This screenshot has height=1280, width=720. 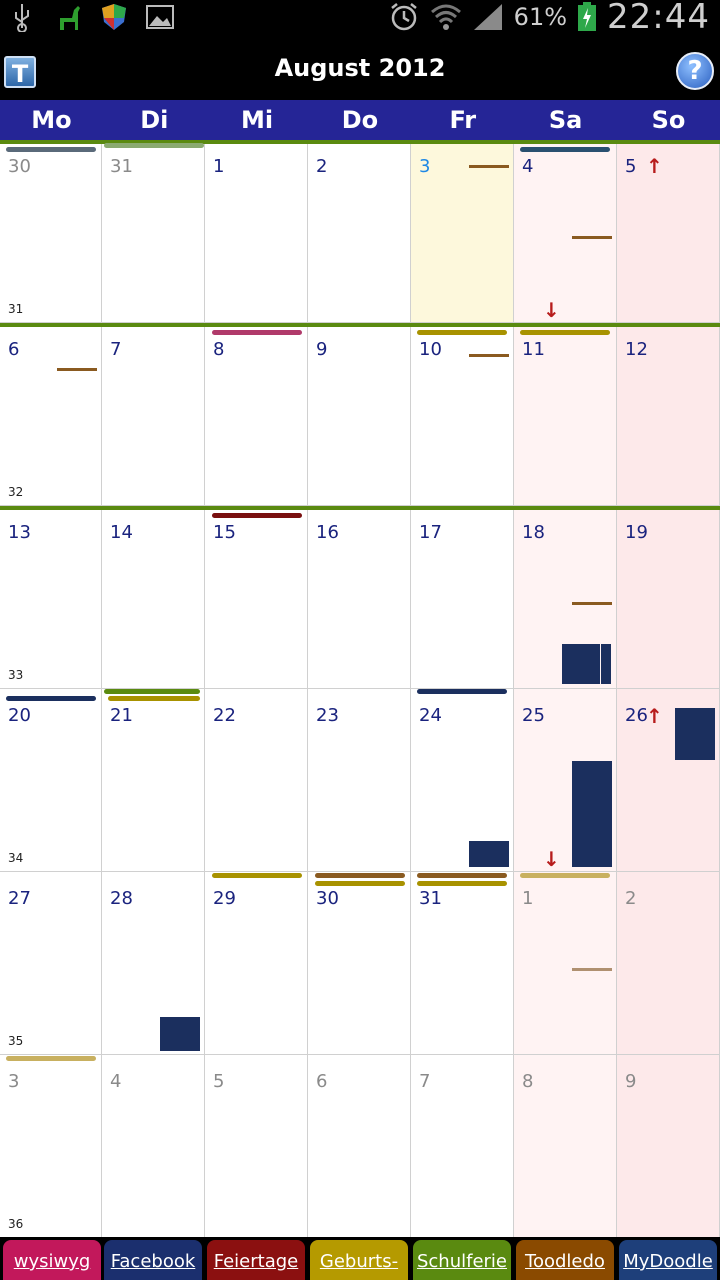 I want to click on week-row: 13 33 14 15 16 17 18 19, so click(x=360, y=597).